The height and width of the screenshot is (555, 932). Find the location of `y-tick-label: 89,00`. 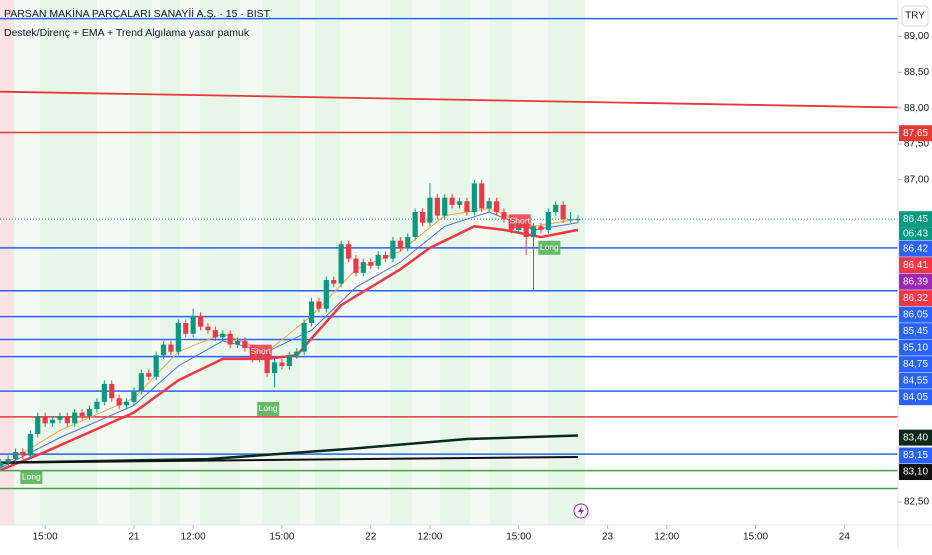

y-tick-label: 89,00 is located at coordinates (916, 36).